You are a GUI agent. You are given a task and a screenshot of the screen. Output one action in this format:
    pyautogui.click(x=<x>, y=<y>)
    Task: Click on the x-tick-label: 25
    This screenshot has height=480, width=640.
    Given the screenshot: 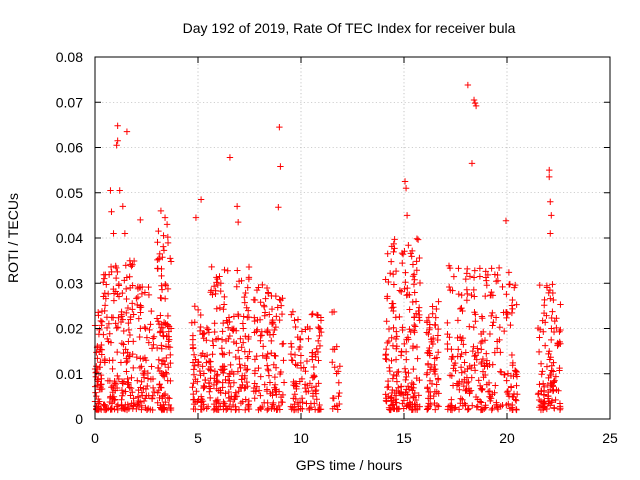 What is the action you would take?
    pyautogui.click(x=610, y=438)
    